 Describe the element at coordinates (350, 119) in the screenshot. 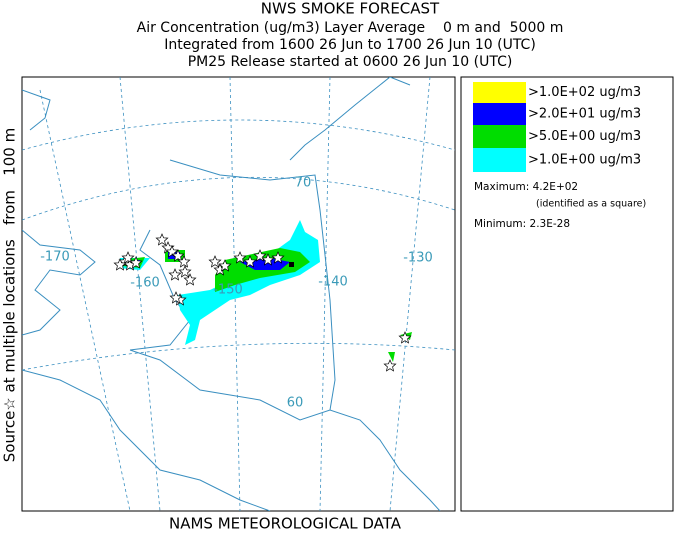

I see `coastline` at that location.